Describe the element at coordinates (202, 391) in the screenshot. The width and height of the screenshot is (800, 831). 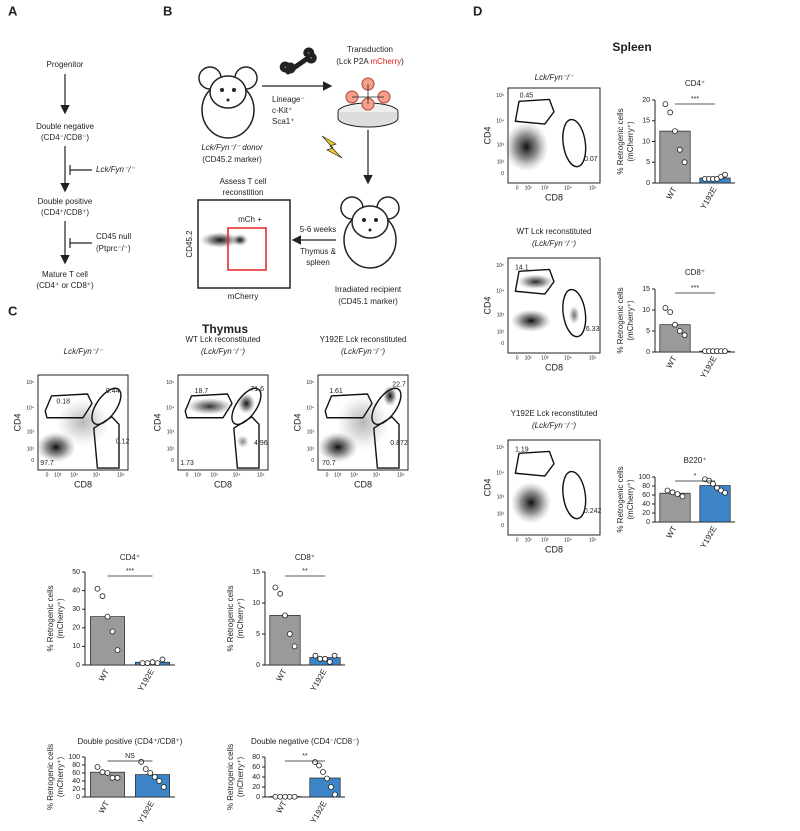
I see `gate-value: 18.7` at that location.